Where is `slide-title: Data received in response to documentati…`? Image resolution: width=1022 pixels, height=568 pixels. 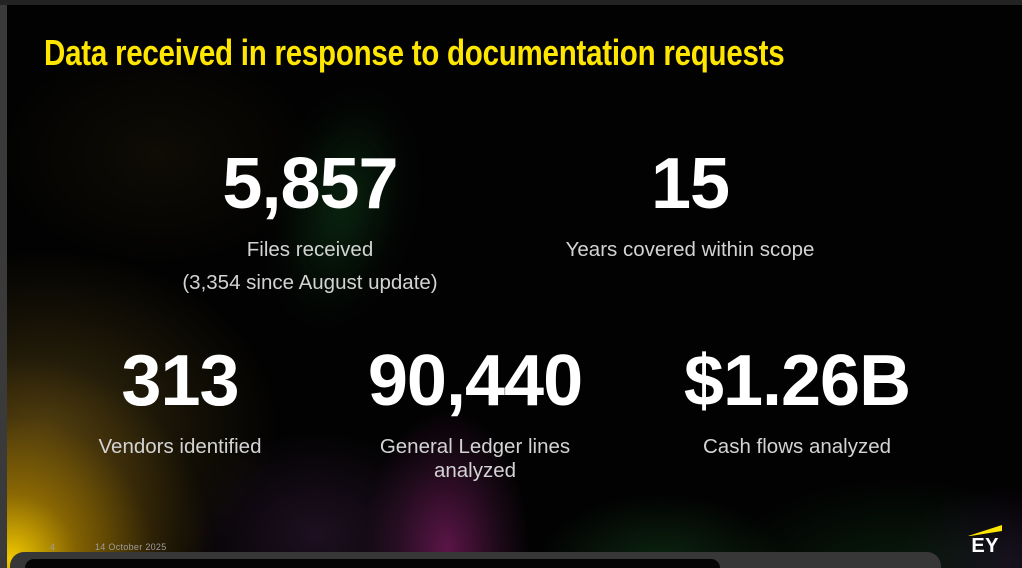
slide-title: Data received in response to documentati… is located at coordinates (414, 52).